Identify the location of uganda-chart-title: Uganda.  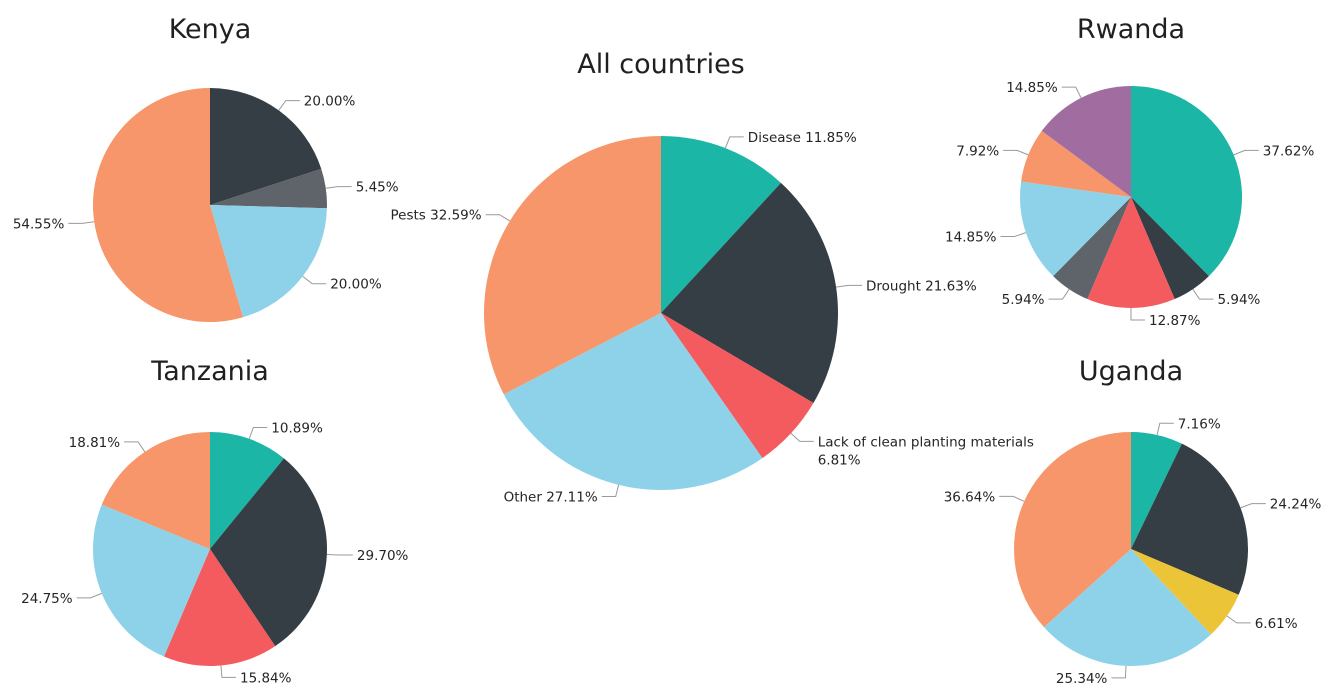
(1131, 371).